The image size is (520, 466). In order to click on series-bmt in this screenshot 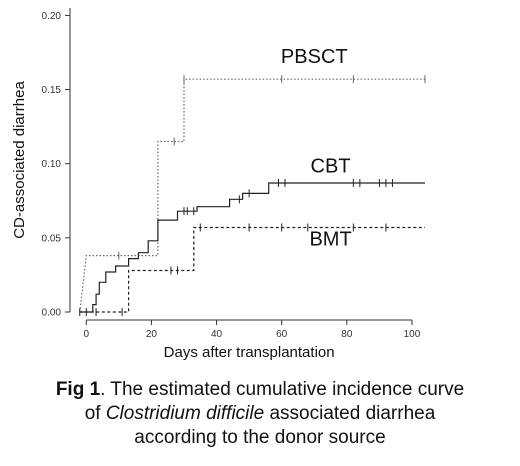, I will do `click(252, 269)`.